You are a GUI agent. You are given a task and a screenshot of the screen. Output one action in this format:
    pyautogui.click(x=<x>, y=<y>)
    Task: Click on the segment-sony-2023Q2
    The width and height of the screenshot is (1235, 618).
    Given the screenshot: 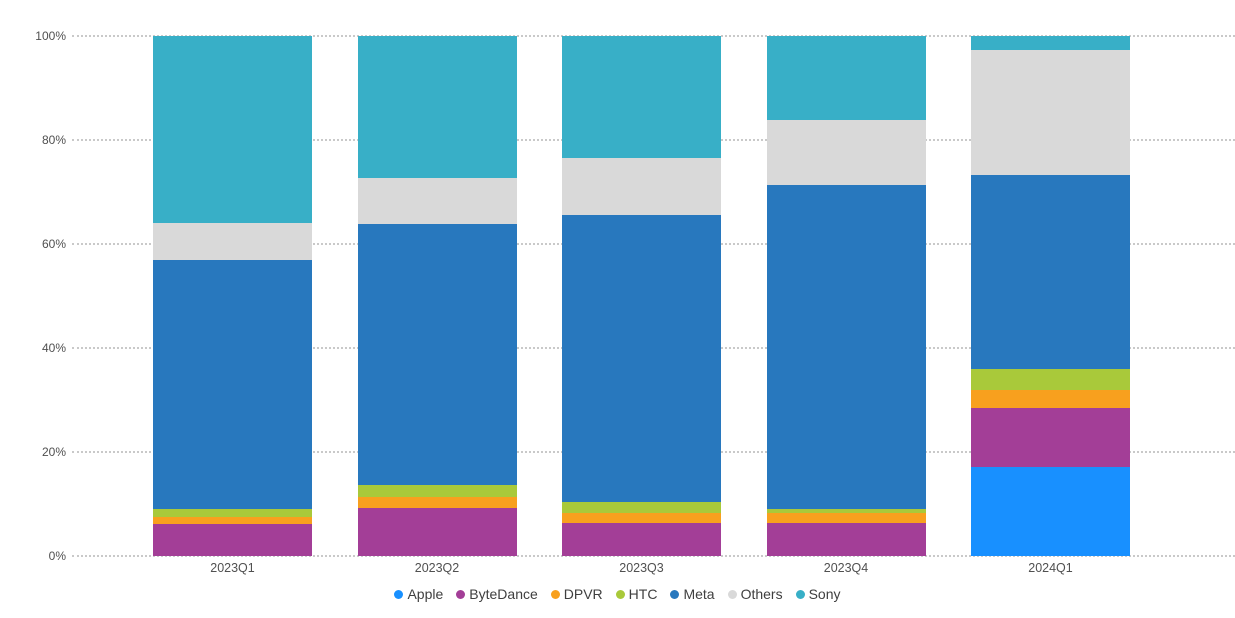 What is the action you would take?
    pyautogui.click(x=437, y=107)
    